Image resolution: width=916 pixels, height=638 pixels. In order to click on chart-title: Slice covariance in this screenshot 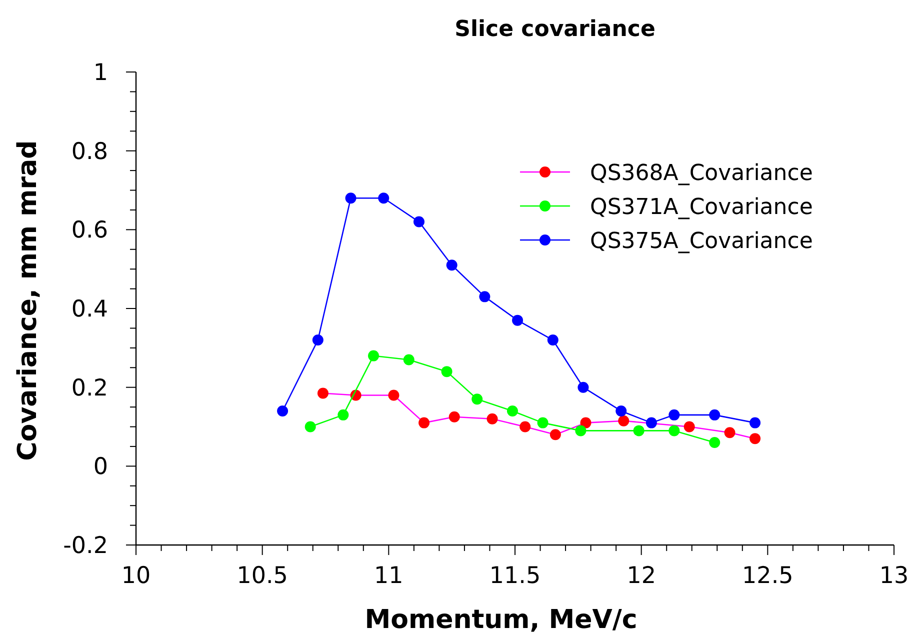, I will do `click(555, 29)`.